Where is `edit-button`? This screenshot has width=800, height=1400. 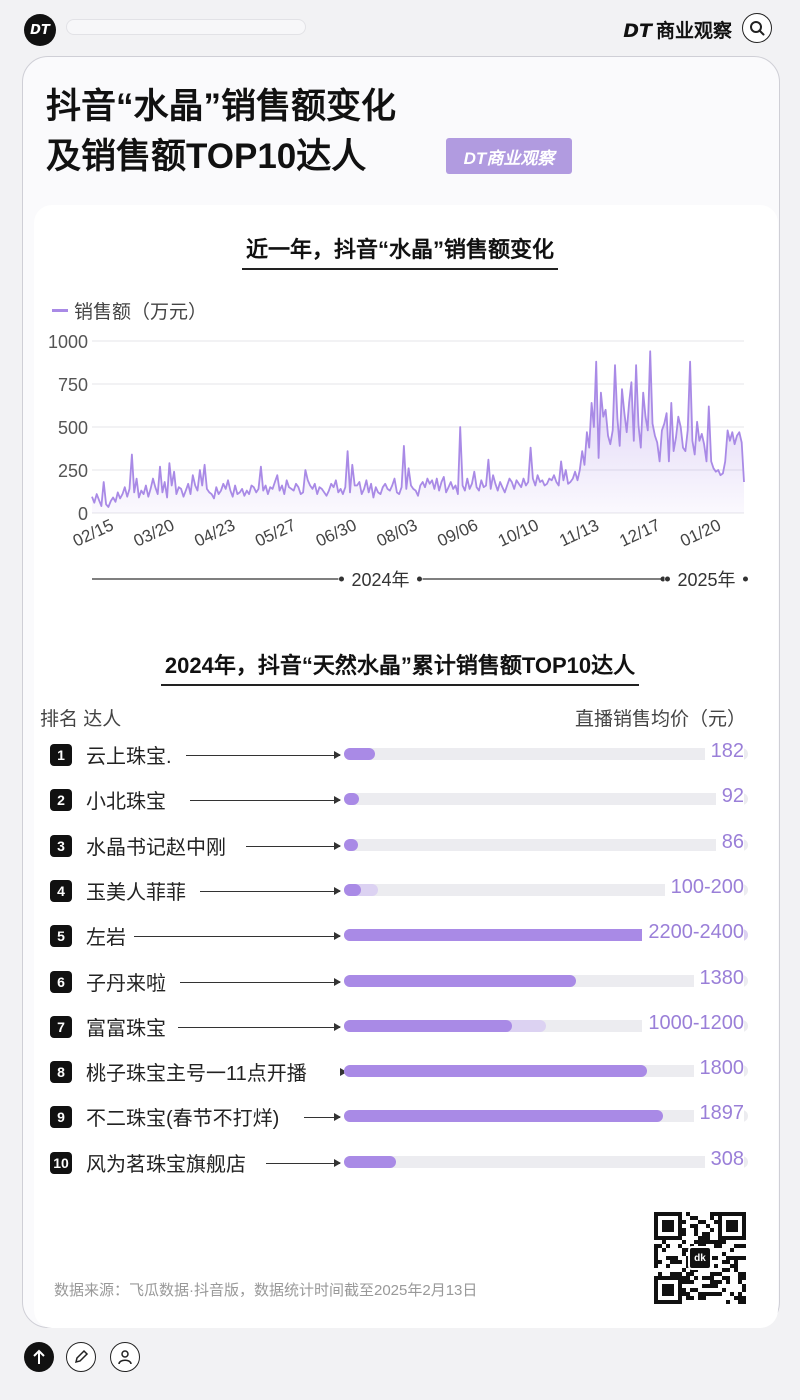
edit-button is located at coordinates (81, 1357).